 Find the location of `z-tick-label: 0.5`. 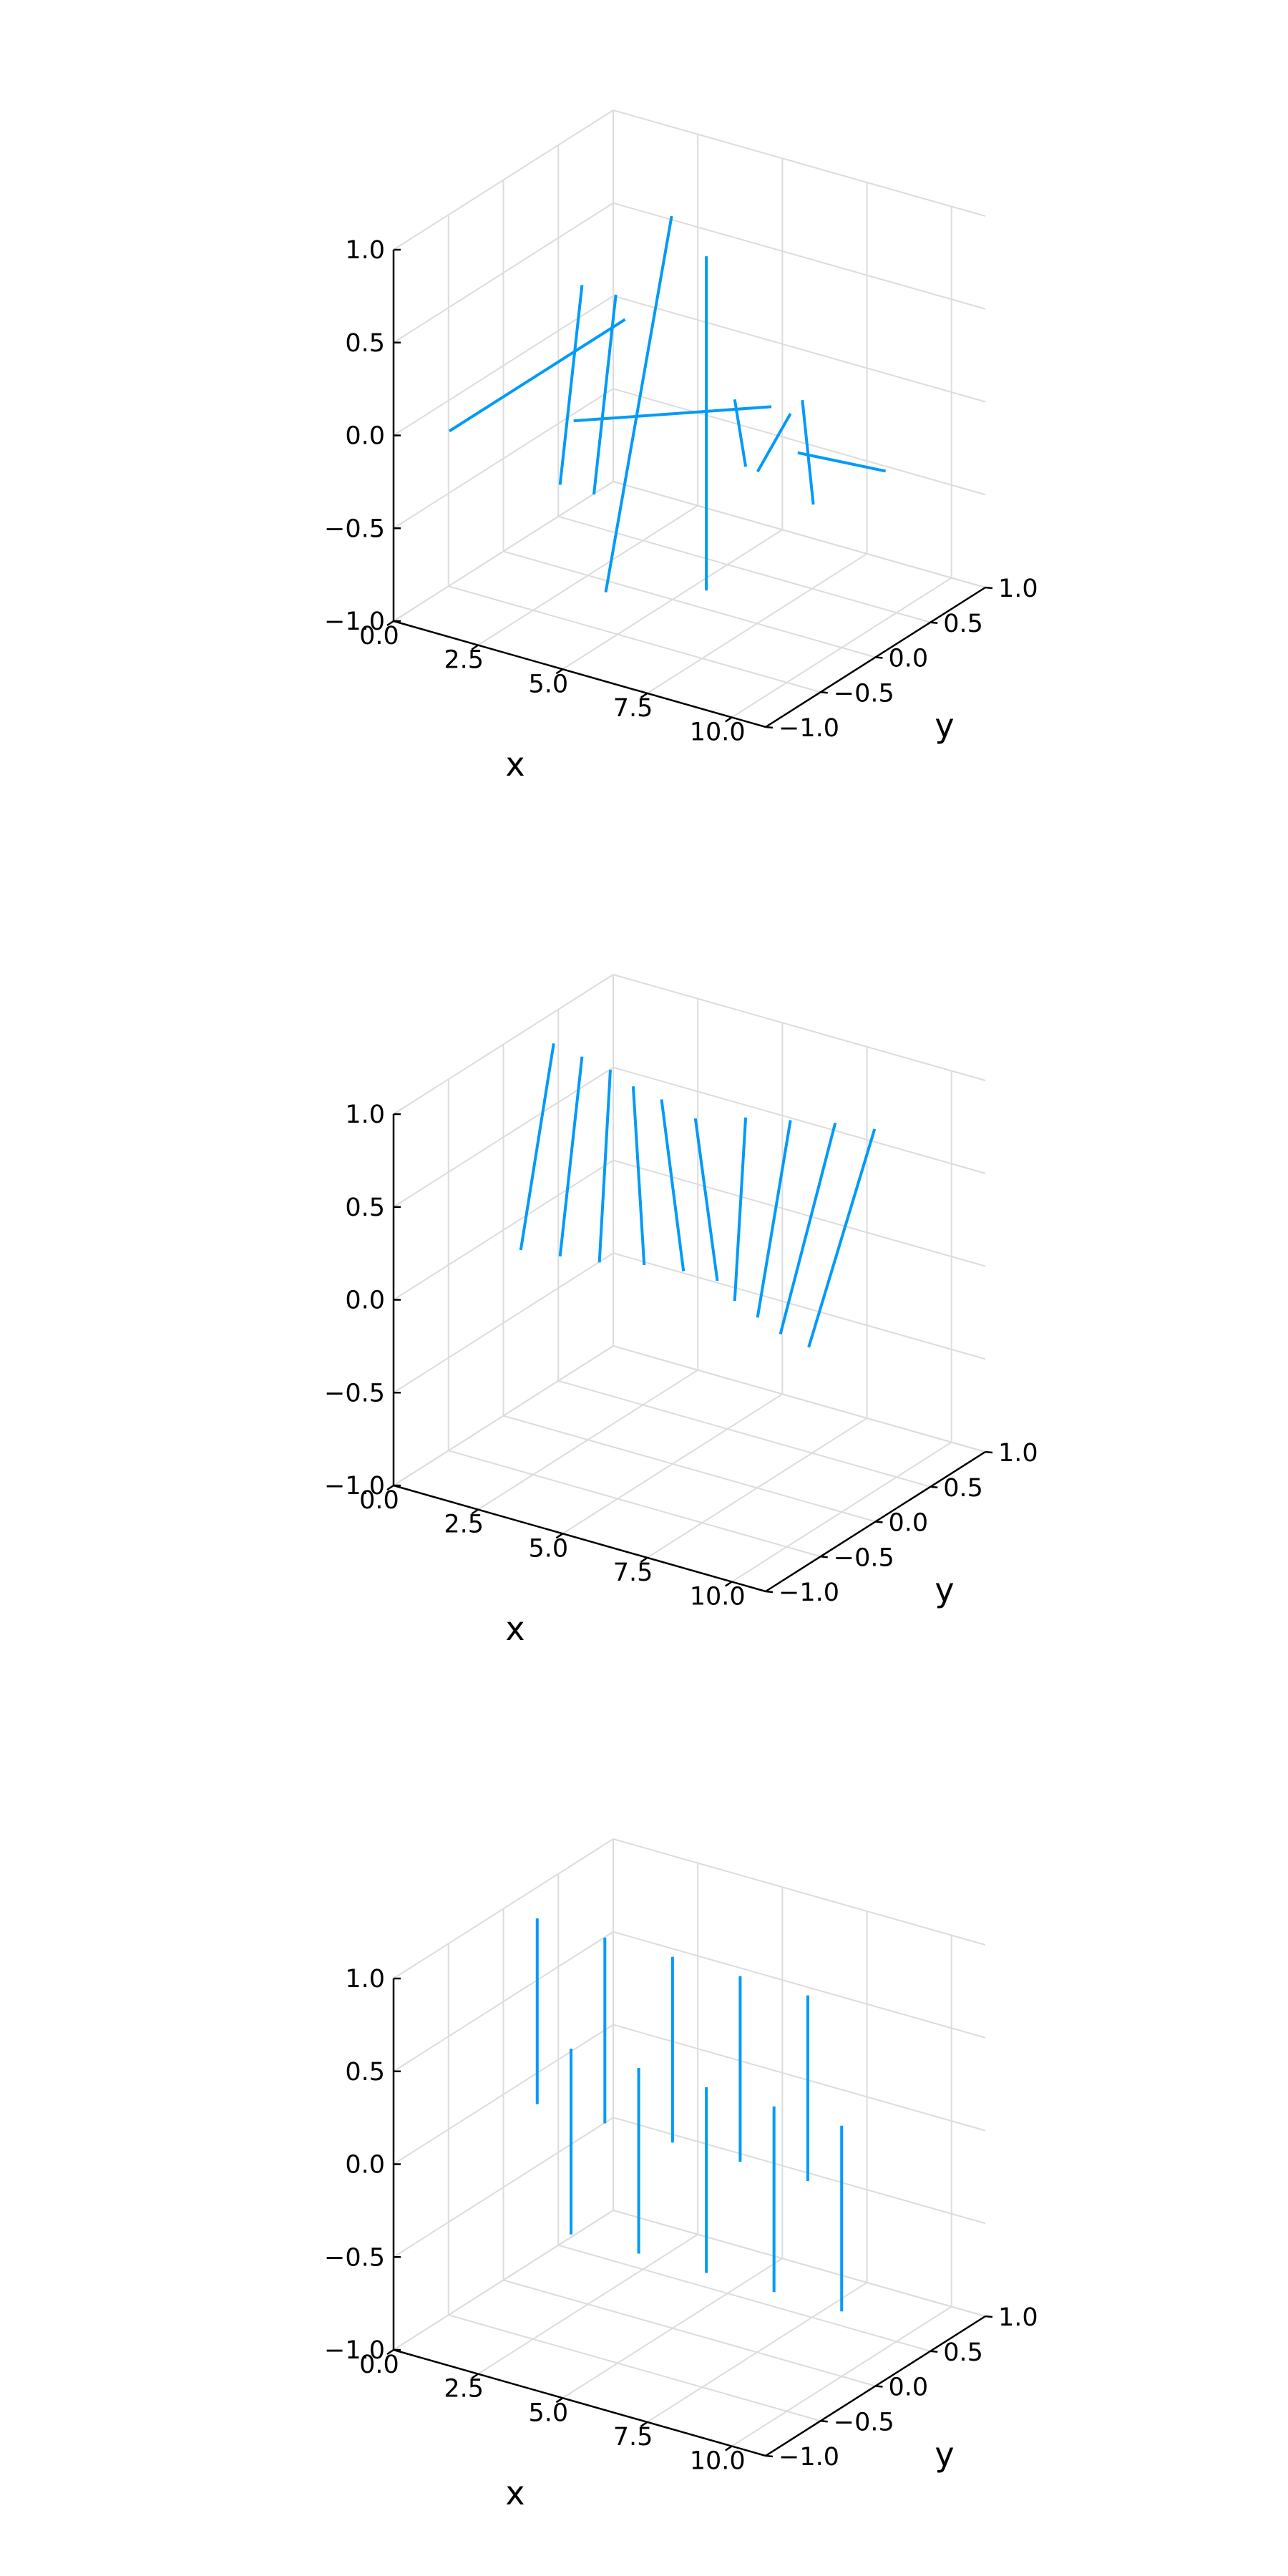

z-tick-label: 0.5 is located at coordinates (365, 2072).